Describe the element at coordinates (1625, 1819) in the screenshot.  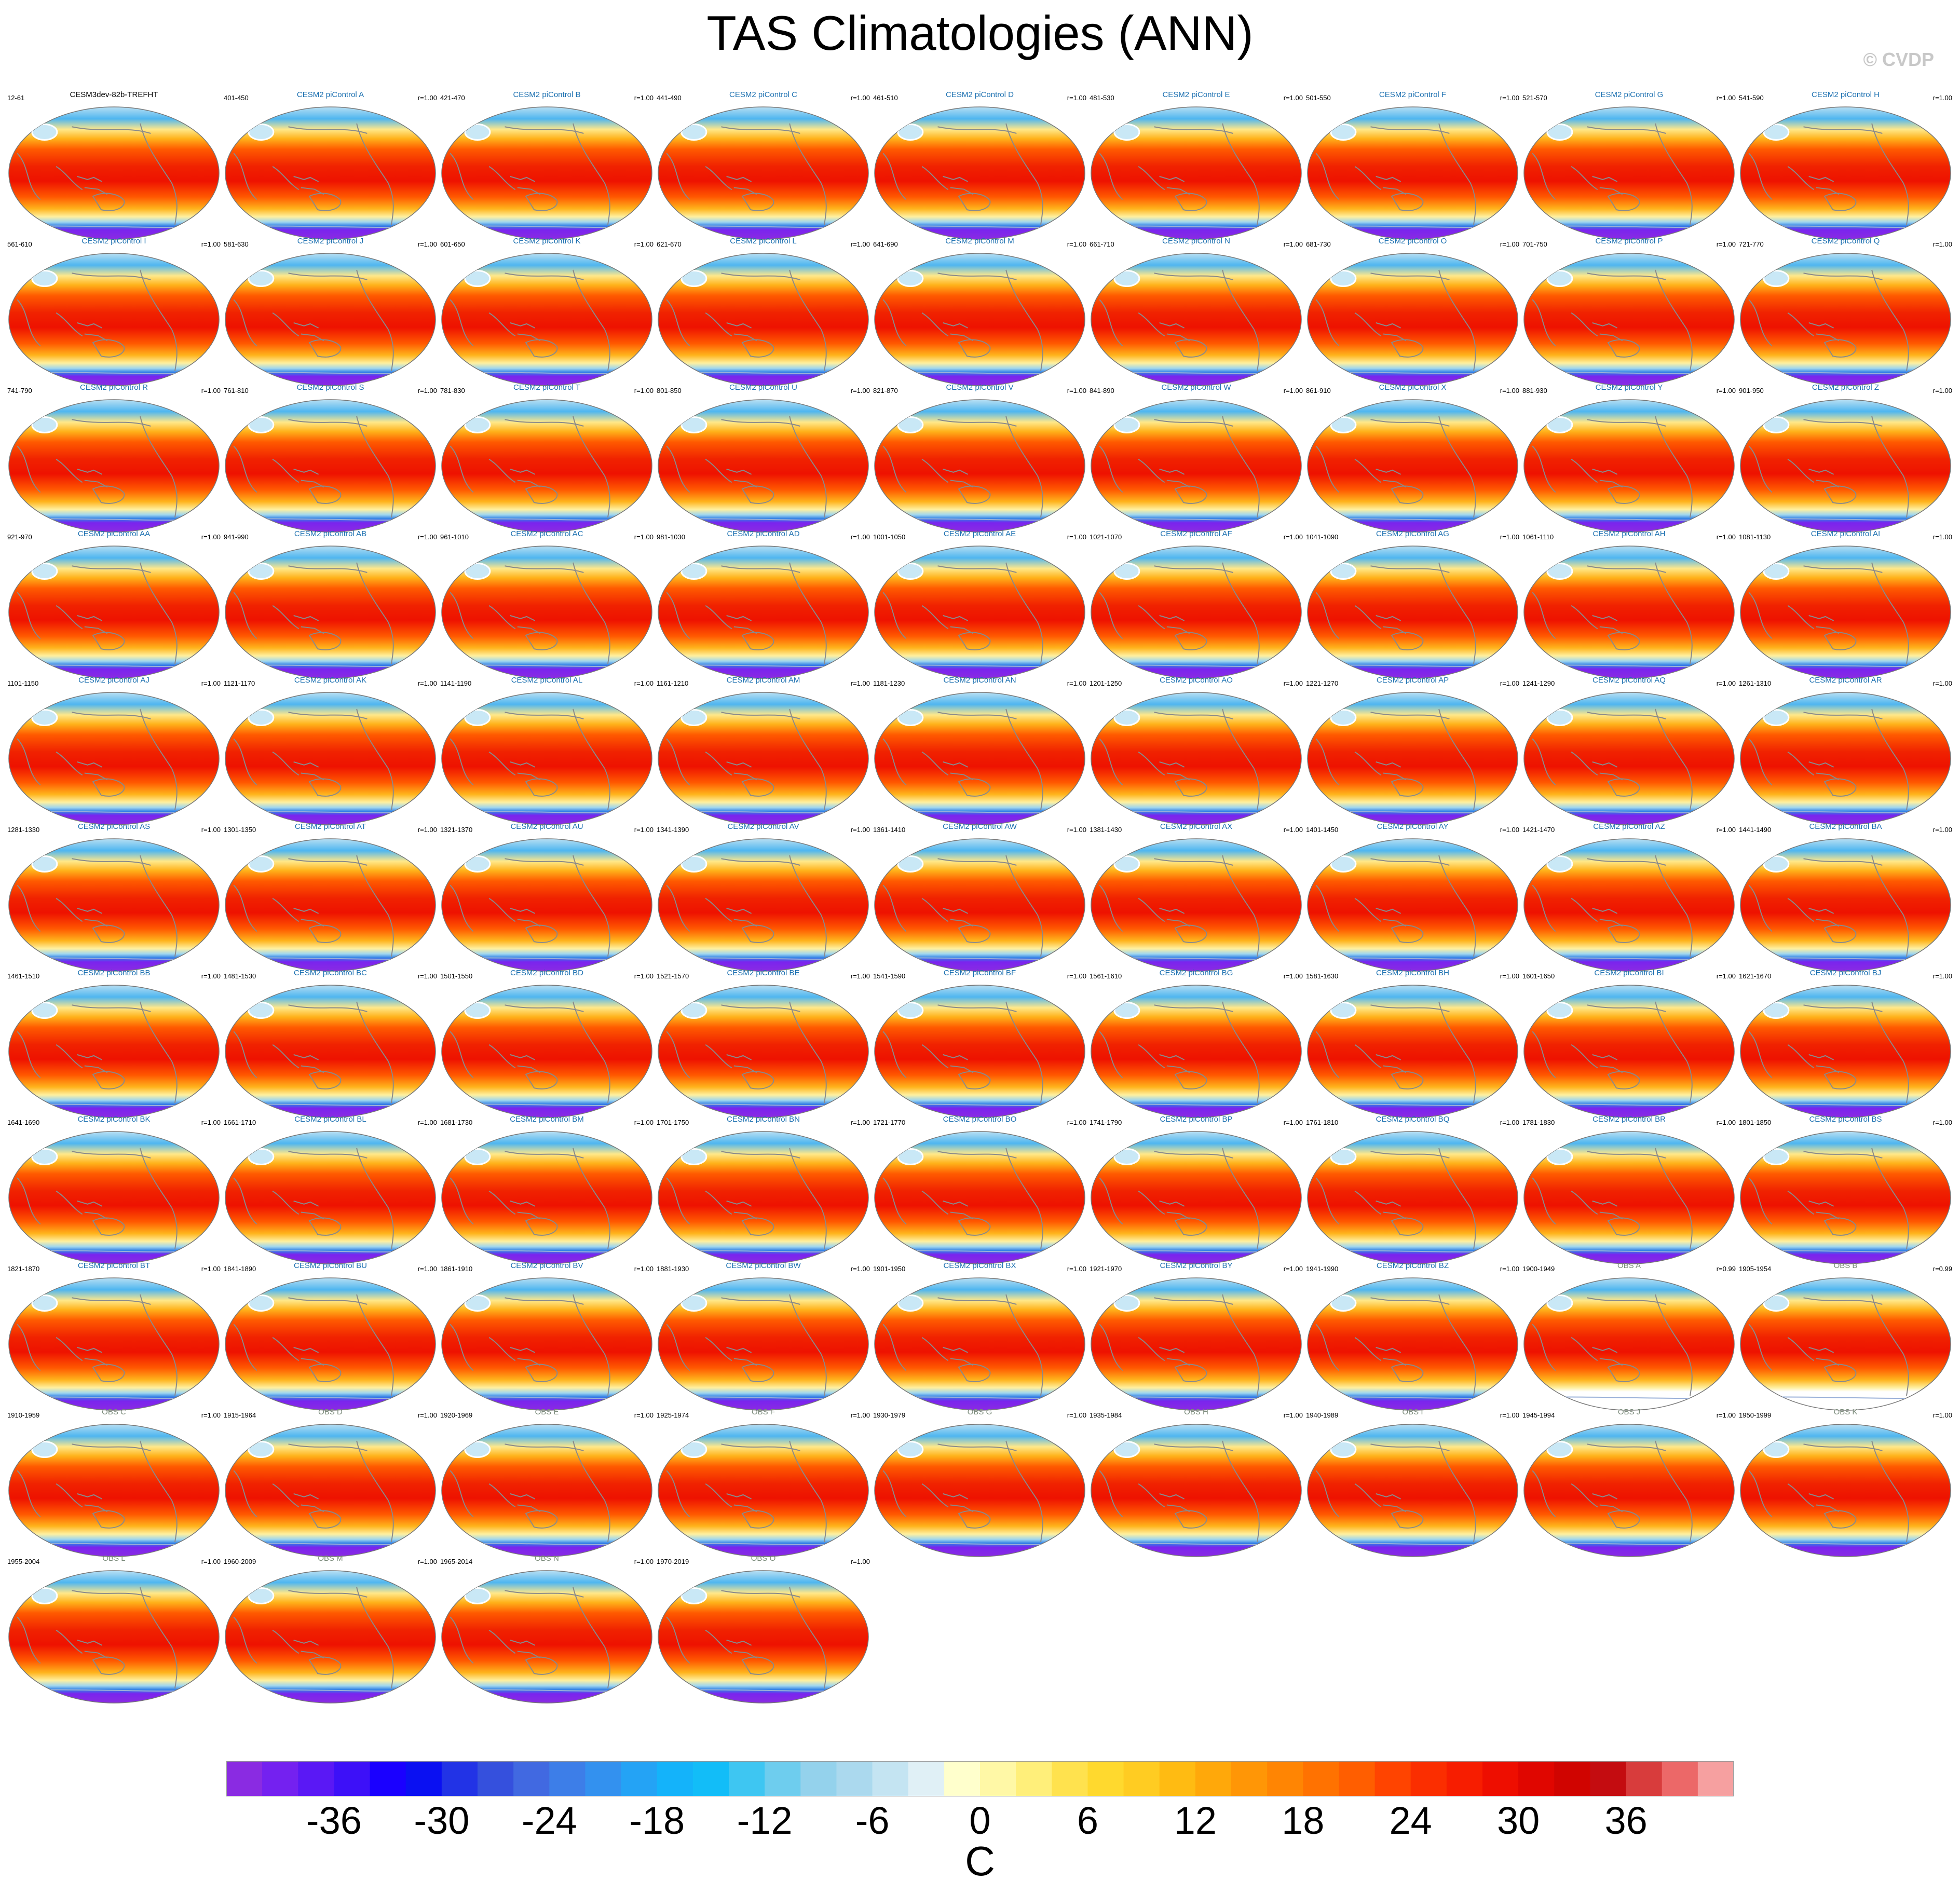
I see `colorbar-tick-label: 36` at that location.